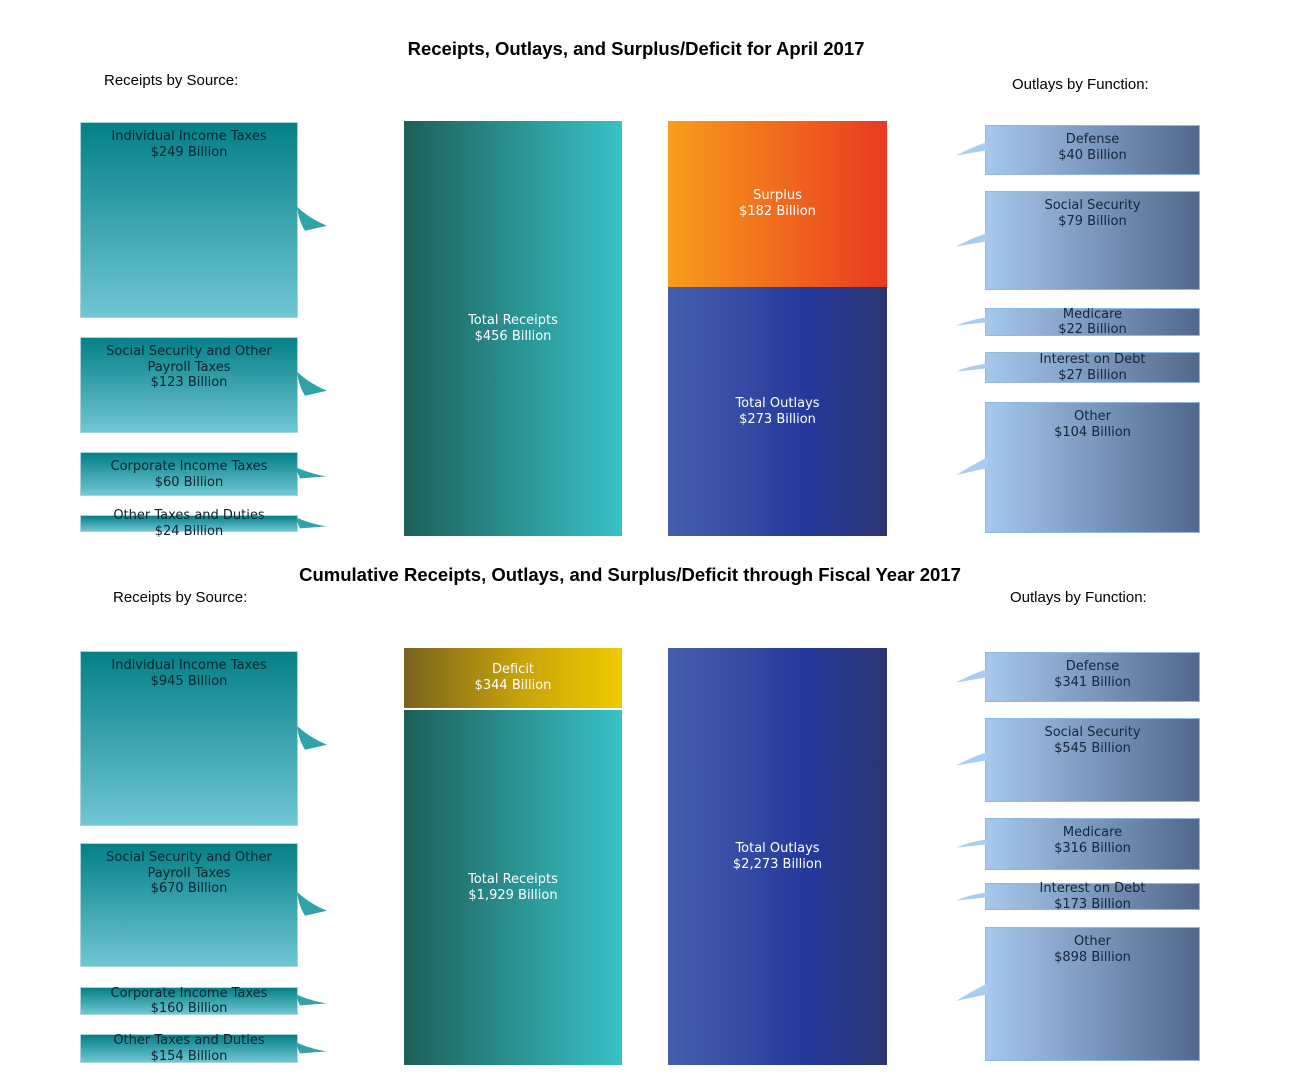  Describe the element at coordinates (1092, 748) in the screenshot. I see `outlay-amount: $545 Billion` at that location.